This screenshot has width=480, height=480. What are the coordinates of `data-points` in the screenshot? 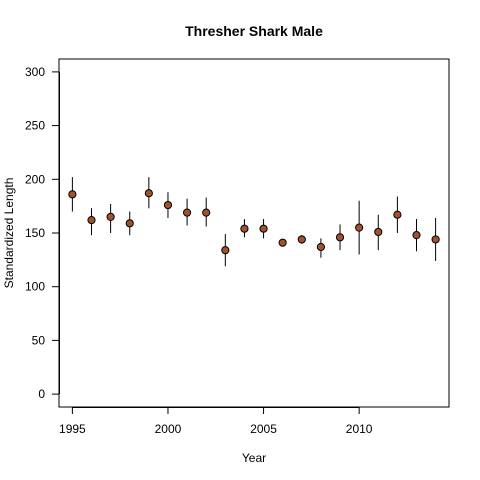 It's located at (254, 222).